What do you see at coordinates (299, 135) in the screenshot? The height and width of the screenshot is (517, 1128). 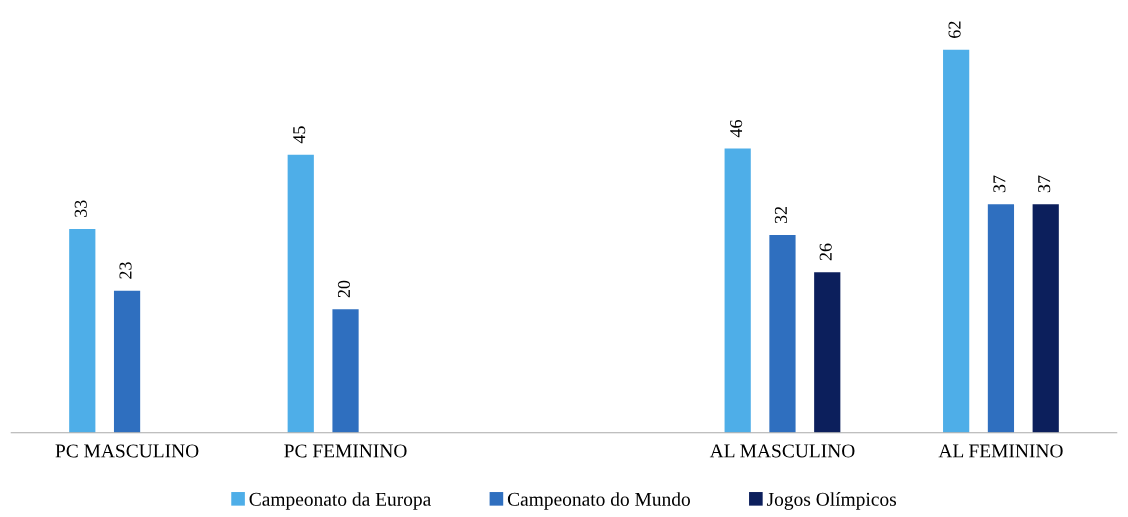 I see `data-label: 45` at bounding box center [299, 135].